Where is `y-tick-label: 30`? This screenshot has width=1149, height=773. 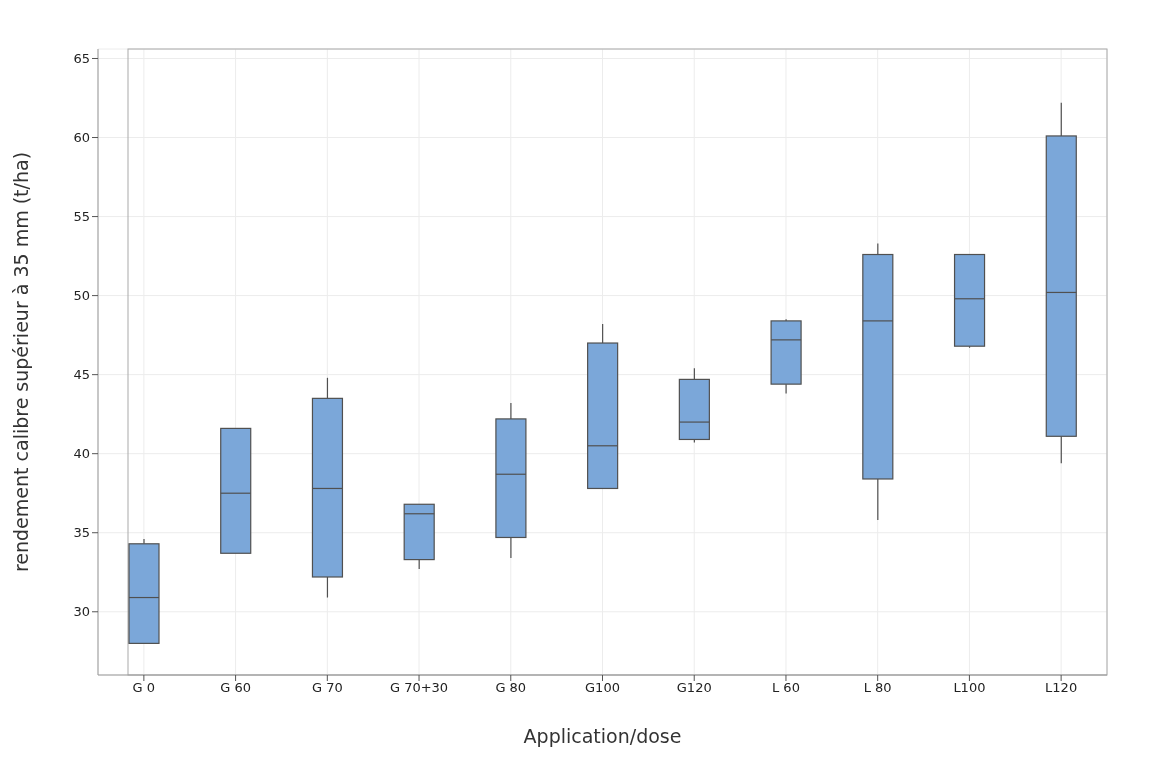 y-tick-label: 30 is located at coordinates (81, 612).